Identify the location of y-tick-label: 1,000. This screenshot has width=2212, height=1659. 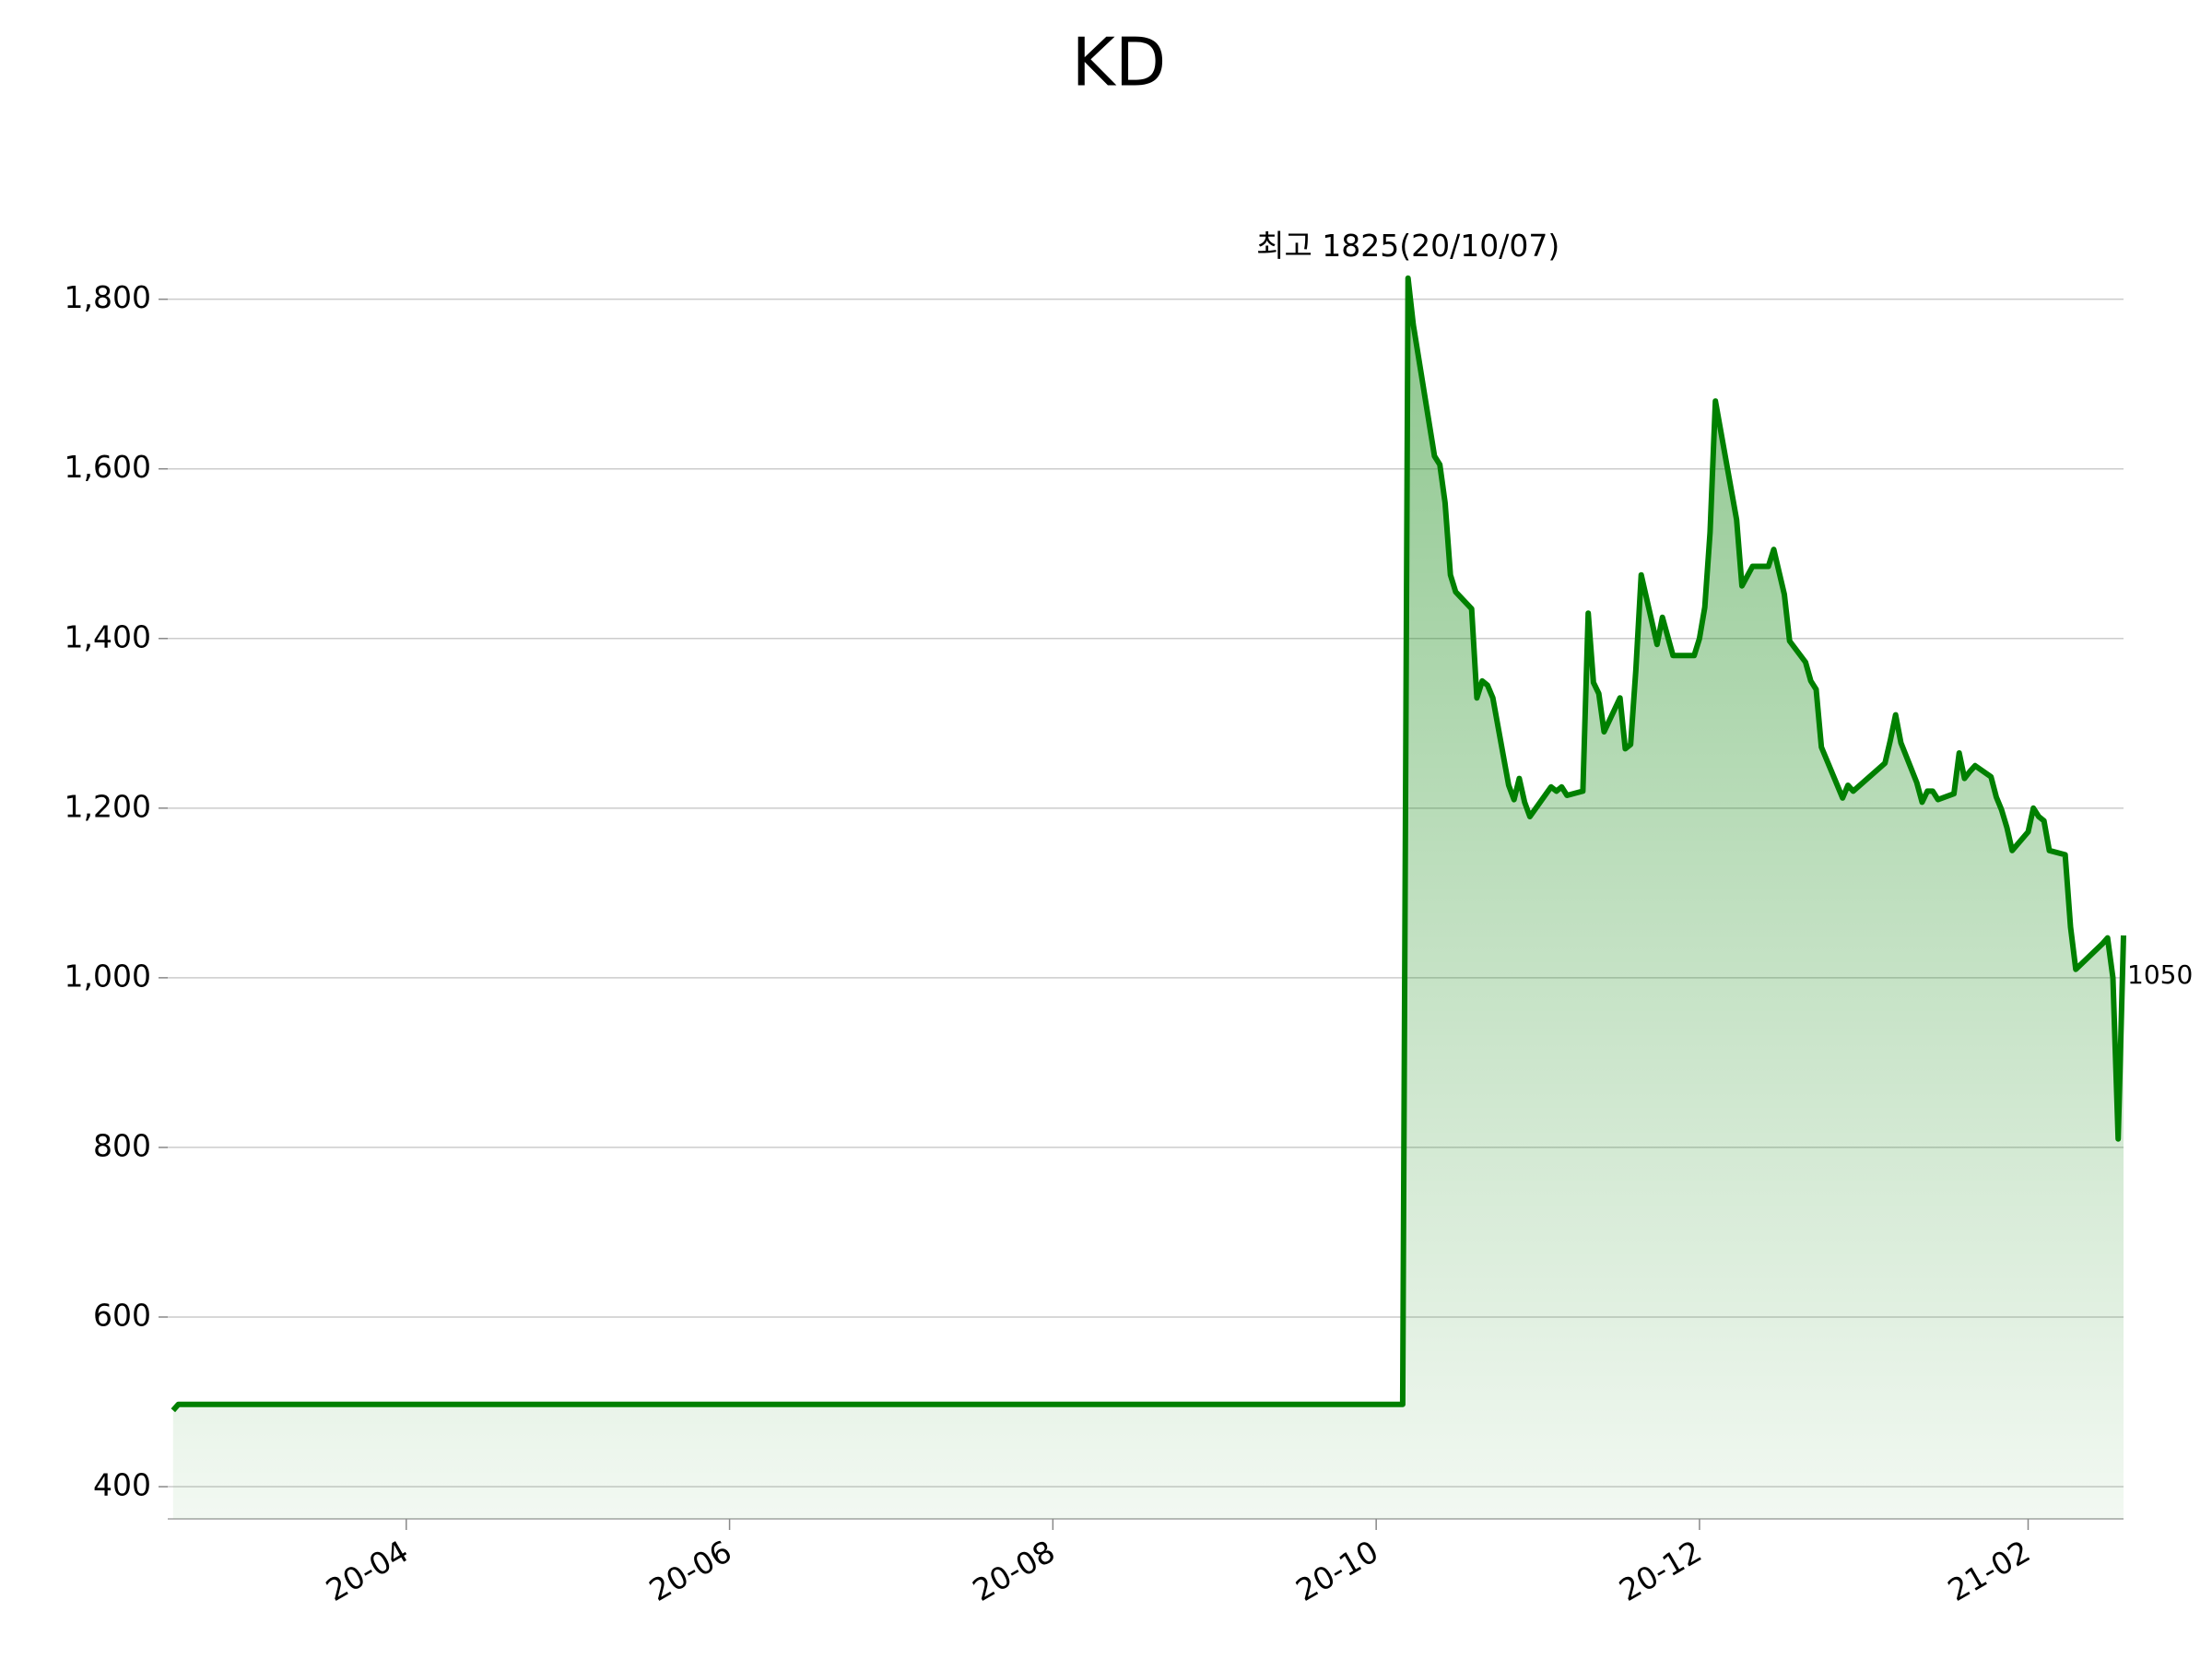
(108, 976).